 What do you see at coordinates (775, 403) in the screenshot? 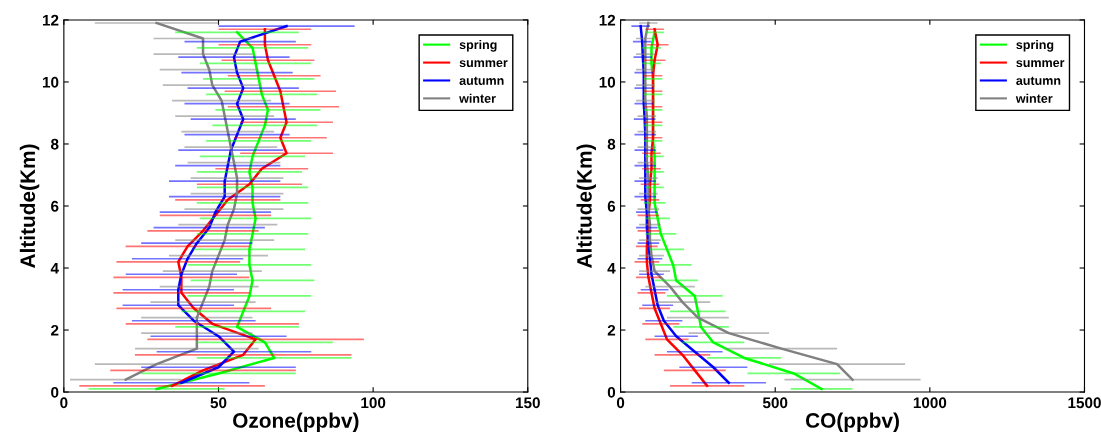
I see `x-tick-label: 500` at bounding box center [775, 403].